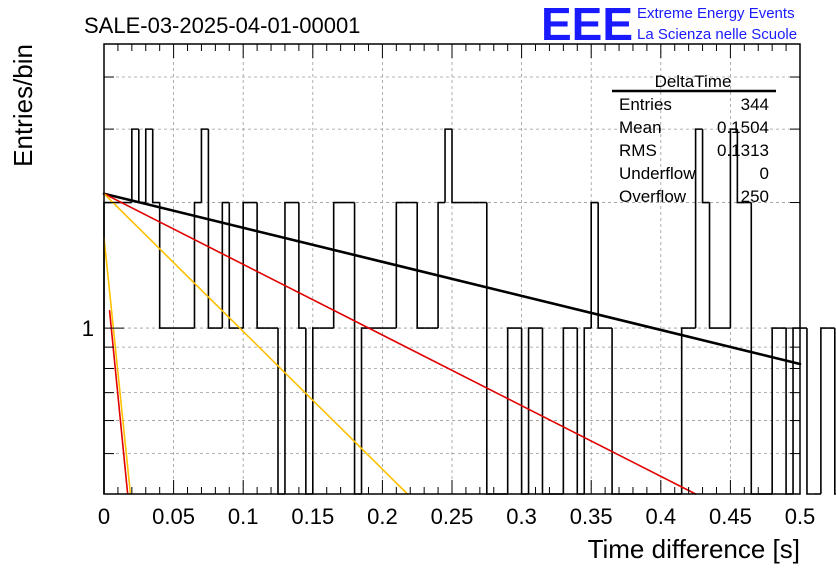 The width and height of the screenshot is (836, 572). What do you see at coordinates (23, 105) in the screenshot?
I see `y-axis-label: Entries/bin` at bounding box center [23, 105].